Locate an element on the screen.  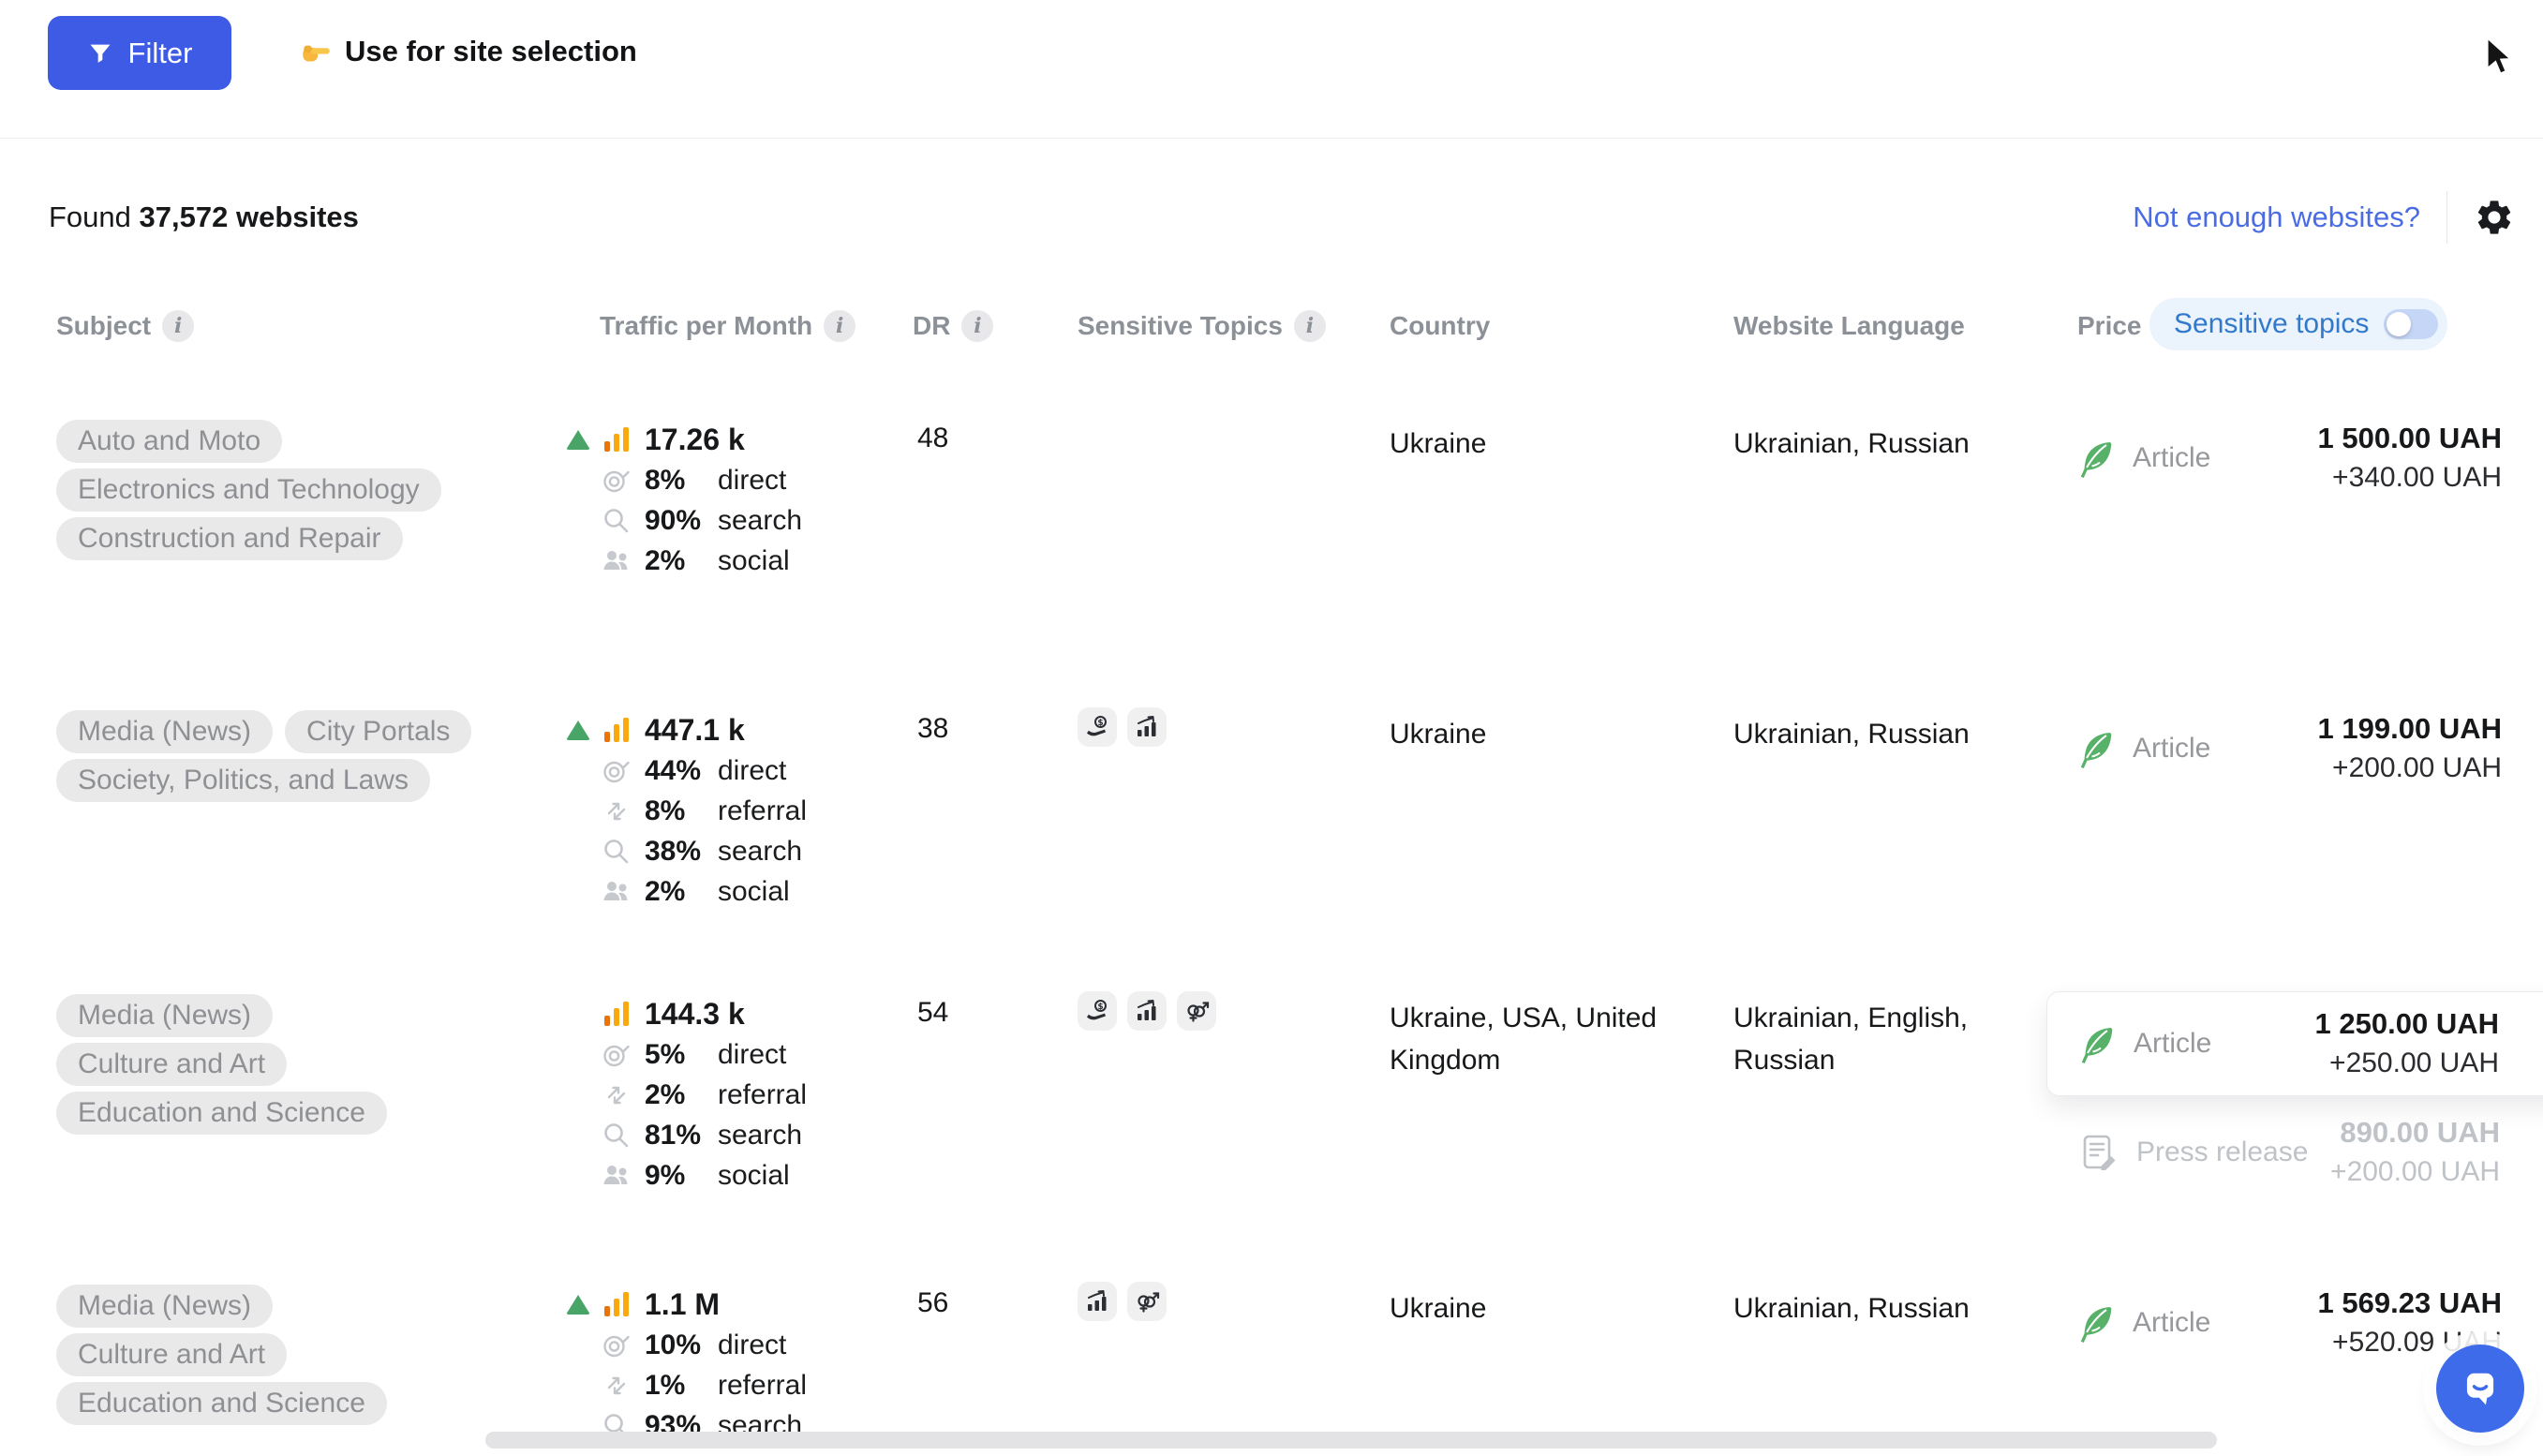
subject-tag: Society, Politics, and Laws is located at coordinates (243, 780).